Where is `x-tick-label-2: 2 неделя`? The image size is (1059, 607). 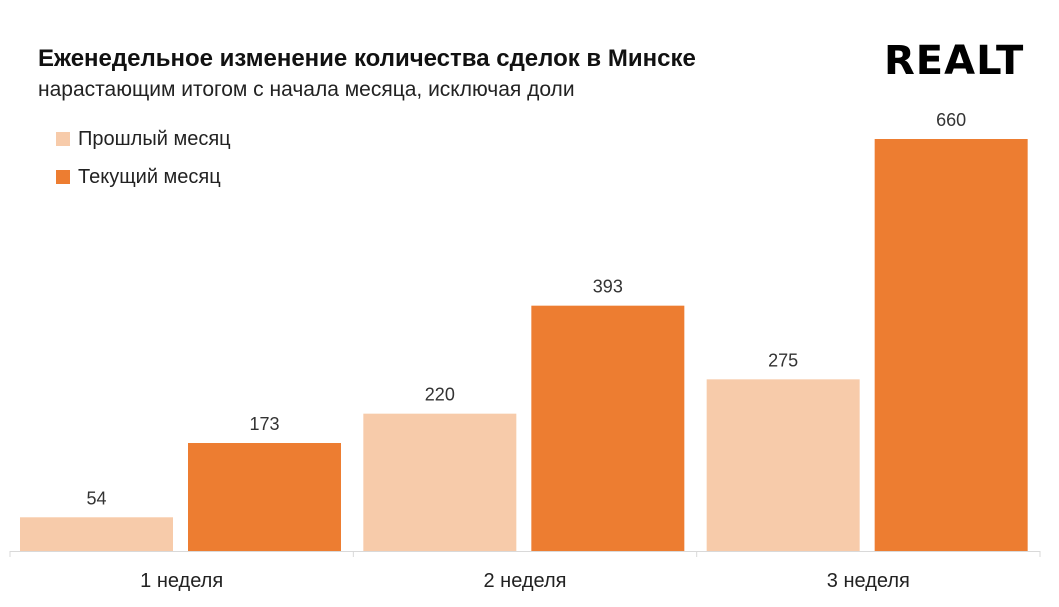 x-tick-label-2: 2 неделя is located at coordinates (524, 581).